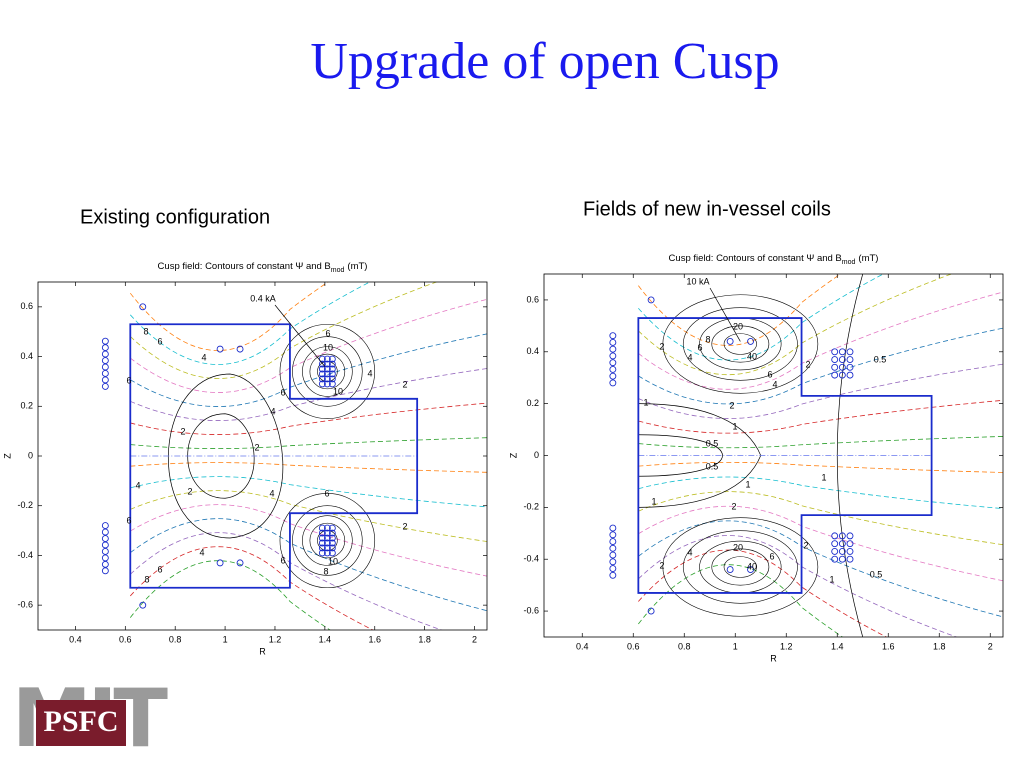 The image size is (1024, 773). Describe the element at coordinates (532, 299) in the screenshot. I see `y-tick-label: 0.6` at that location.